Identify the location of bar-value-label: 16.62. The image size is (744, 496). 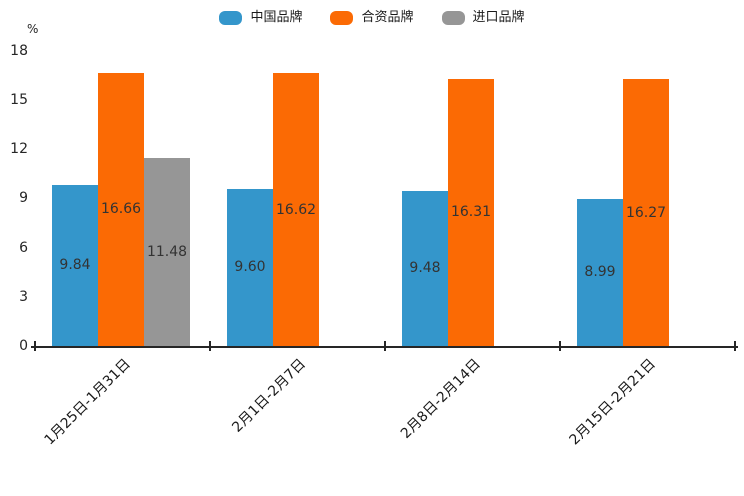
(296, 209).